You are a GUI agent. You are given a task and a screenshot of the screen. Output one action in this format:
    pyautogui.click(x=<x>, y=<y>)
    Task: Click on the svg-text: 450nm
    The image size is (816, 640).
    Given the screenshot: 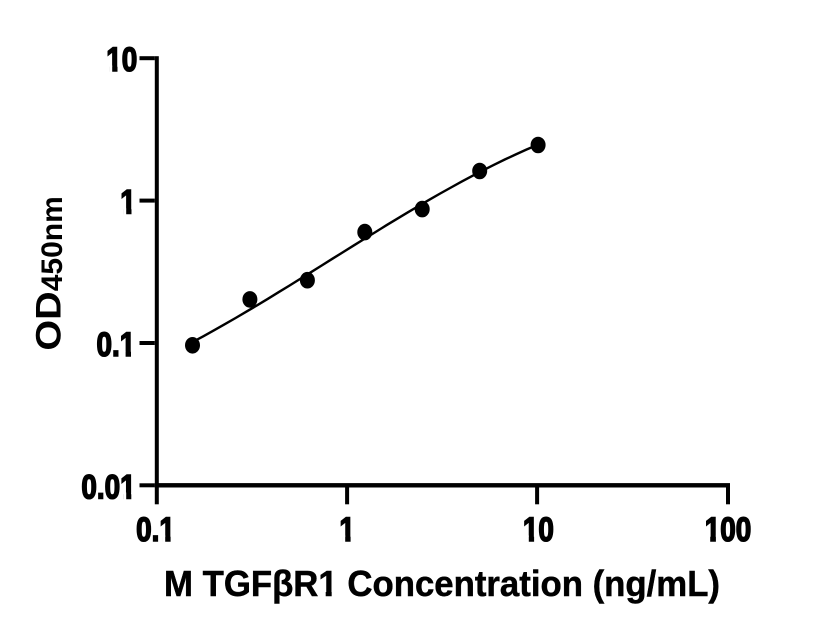 What is the action you would take?
    pyautogui.click(x=52, y=243)
    